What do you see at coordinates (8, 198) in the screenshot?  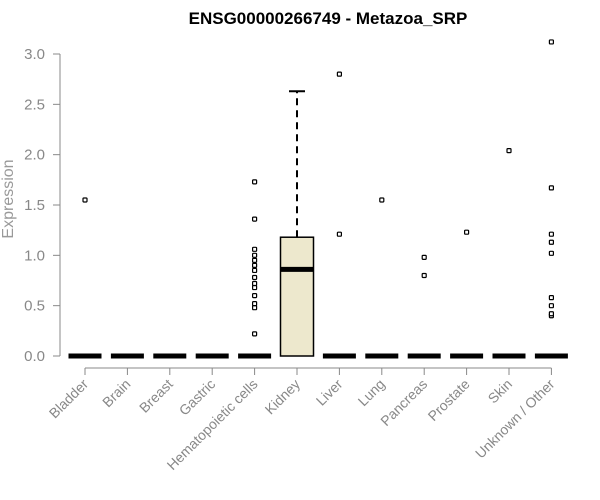 I see `y-axis-label: Expression` at bounding box center [8, 198].